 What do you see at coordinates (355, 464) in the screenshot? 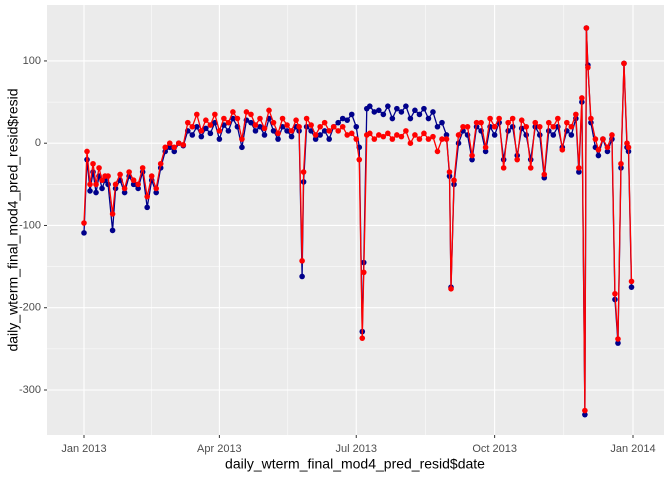
I see `x-axis-title: daily_wterm_final_mod4_pred_resid$date` at bounding box center [355, 464].